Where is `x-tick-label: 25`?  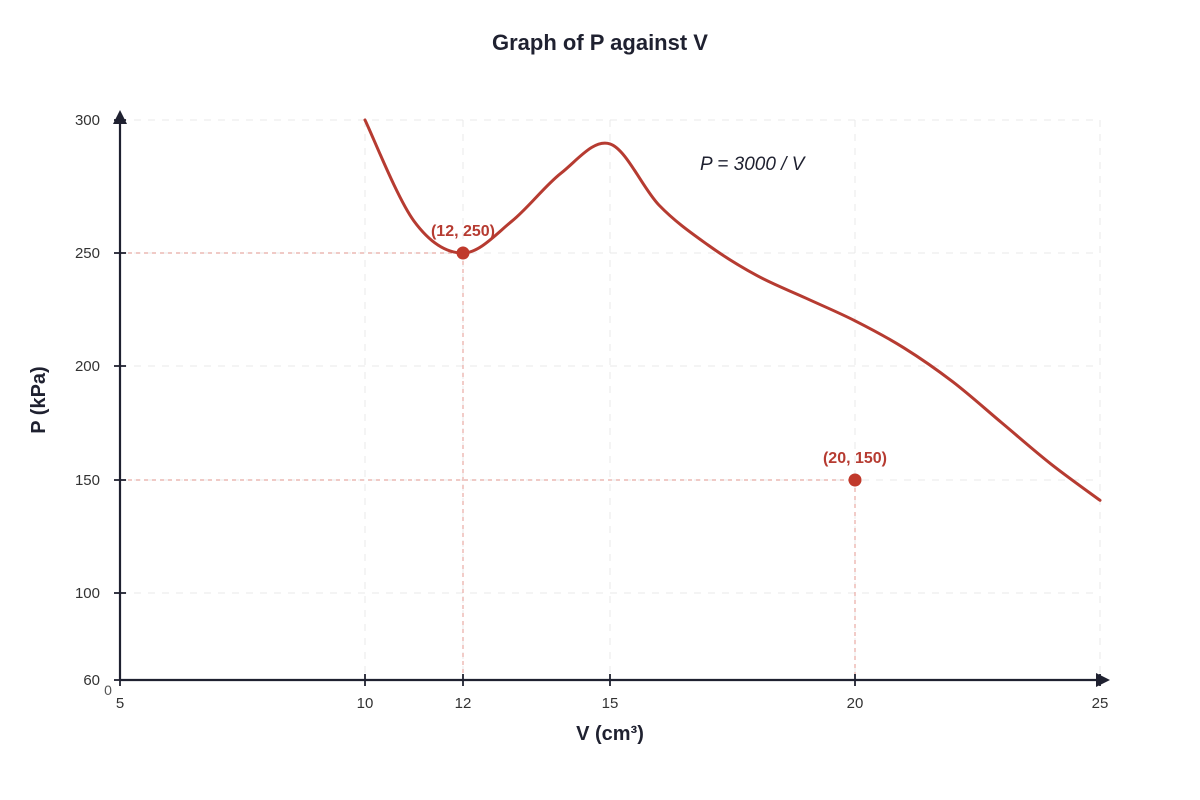 x-tick-label: 25 is located at coordinates (1100, 703).